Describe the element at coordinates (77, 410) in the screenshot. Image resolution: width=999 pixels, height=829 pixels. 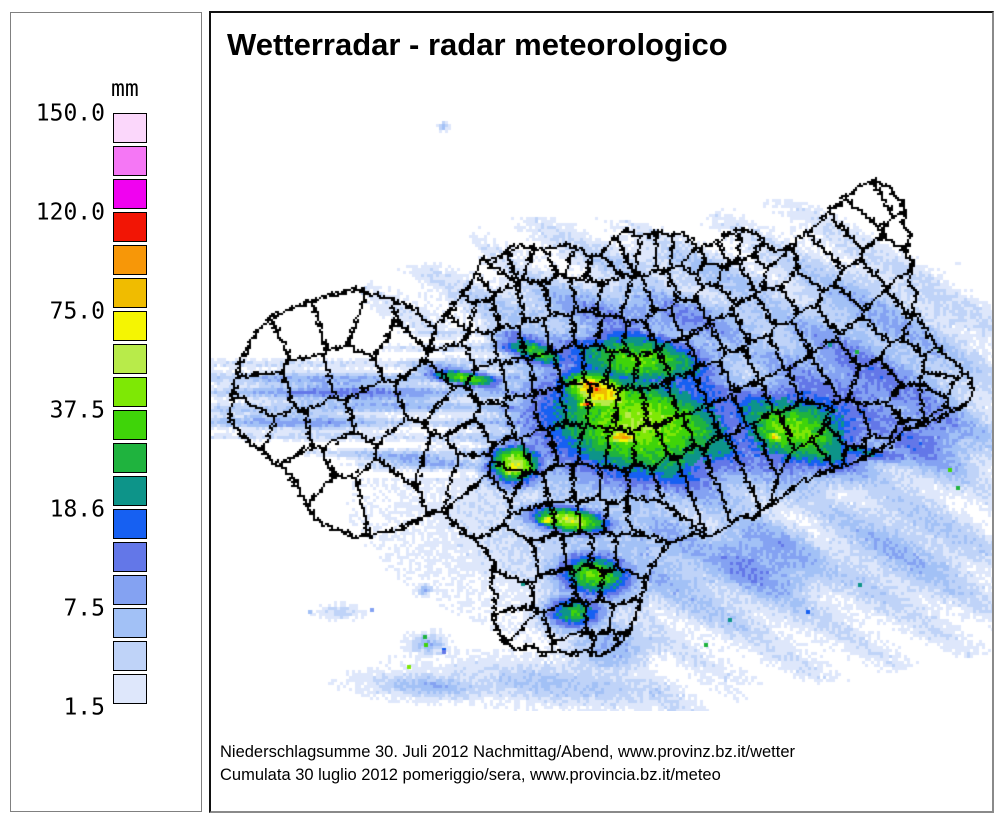
I see `legend-tick-label: 37.5` at that location.